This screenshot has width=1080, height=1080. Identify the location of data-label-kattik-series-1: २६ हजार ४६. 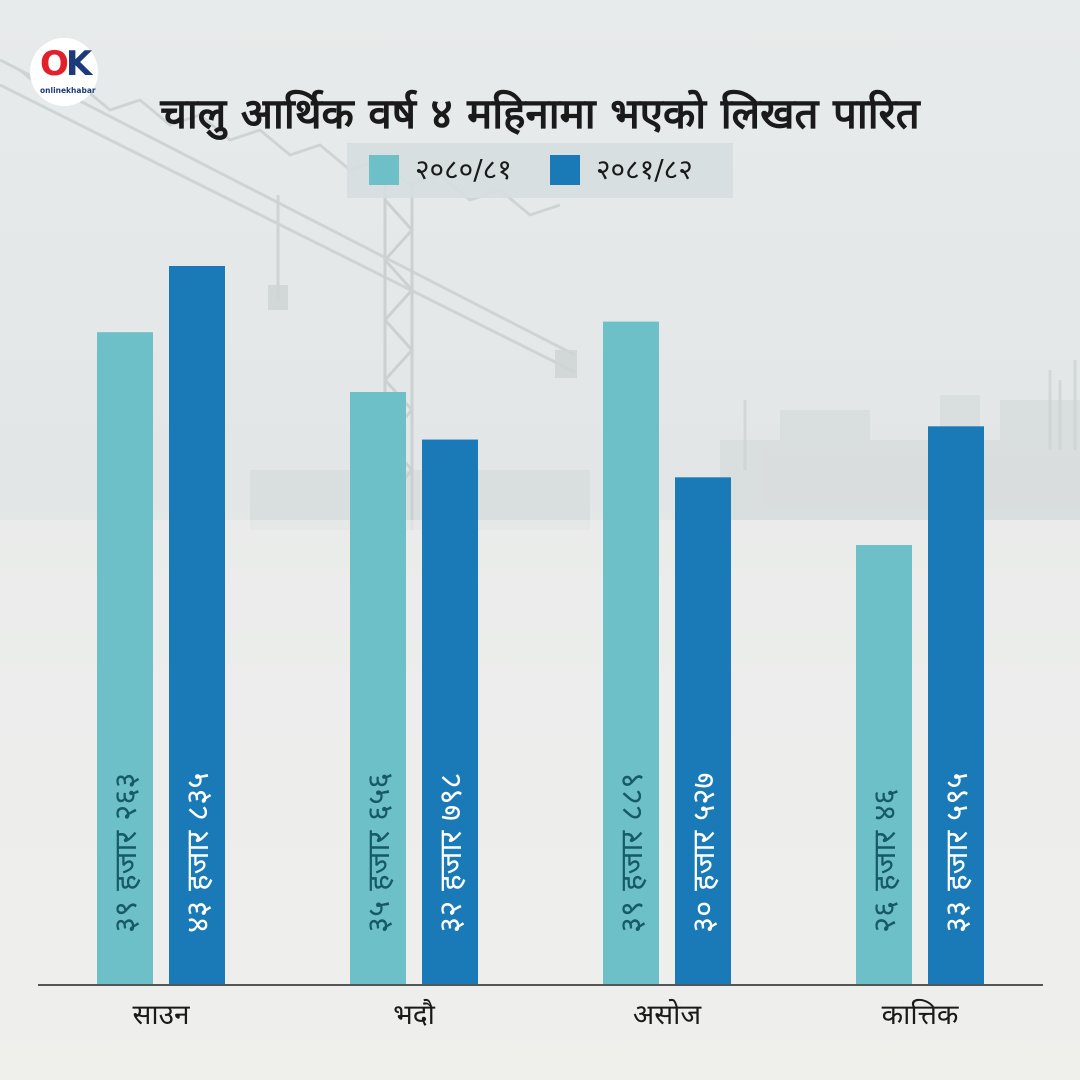
(885, 861).